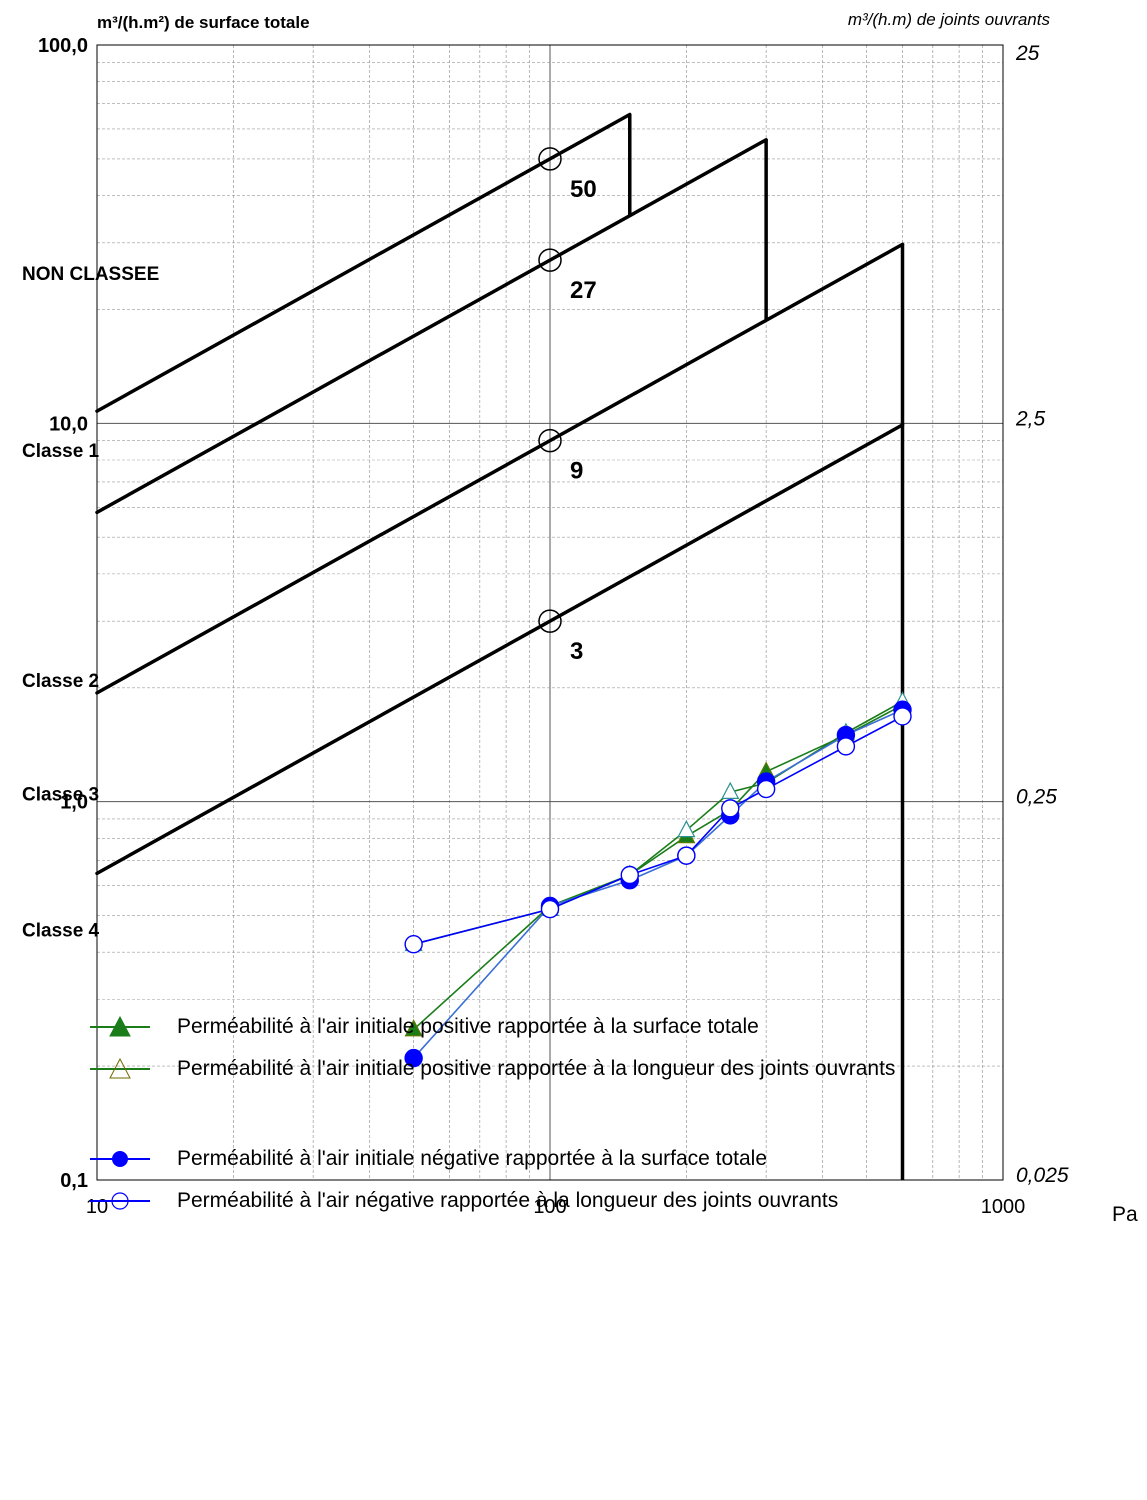 Image resolution: width=1147 pixels, height=1500 pixels. I want to click on reference-value-label: 50, so click(583, 189).